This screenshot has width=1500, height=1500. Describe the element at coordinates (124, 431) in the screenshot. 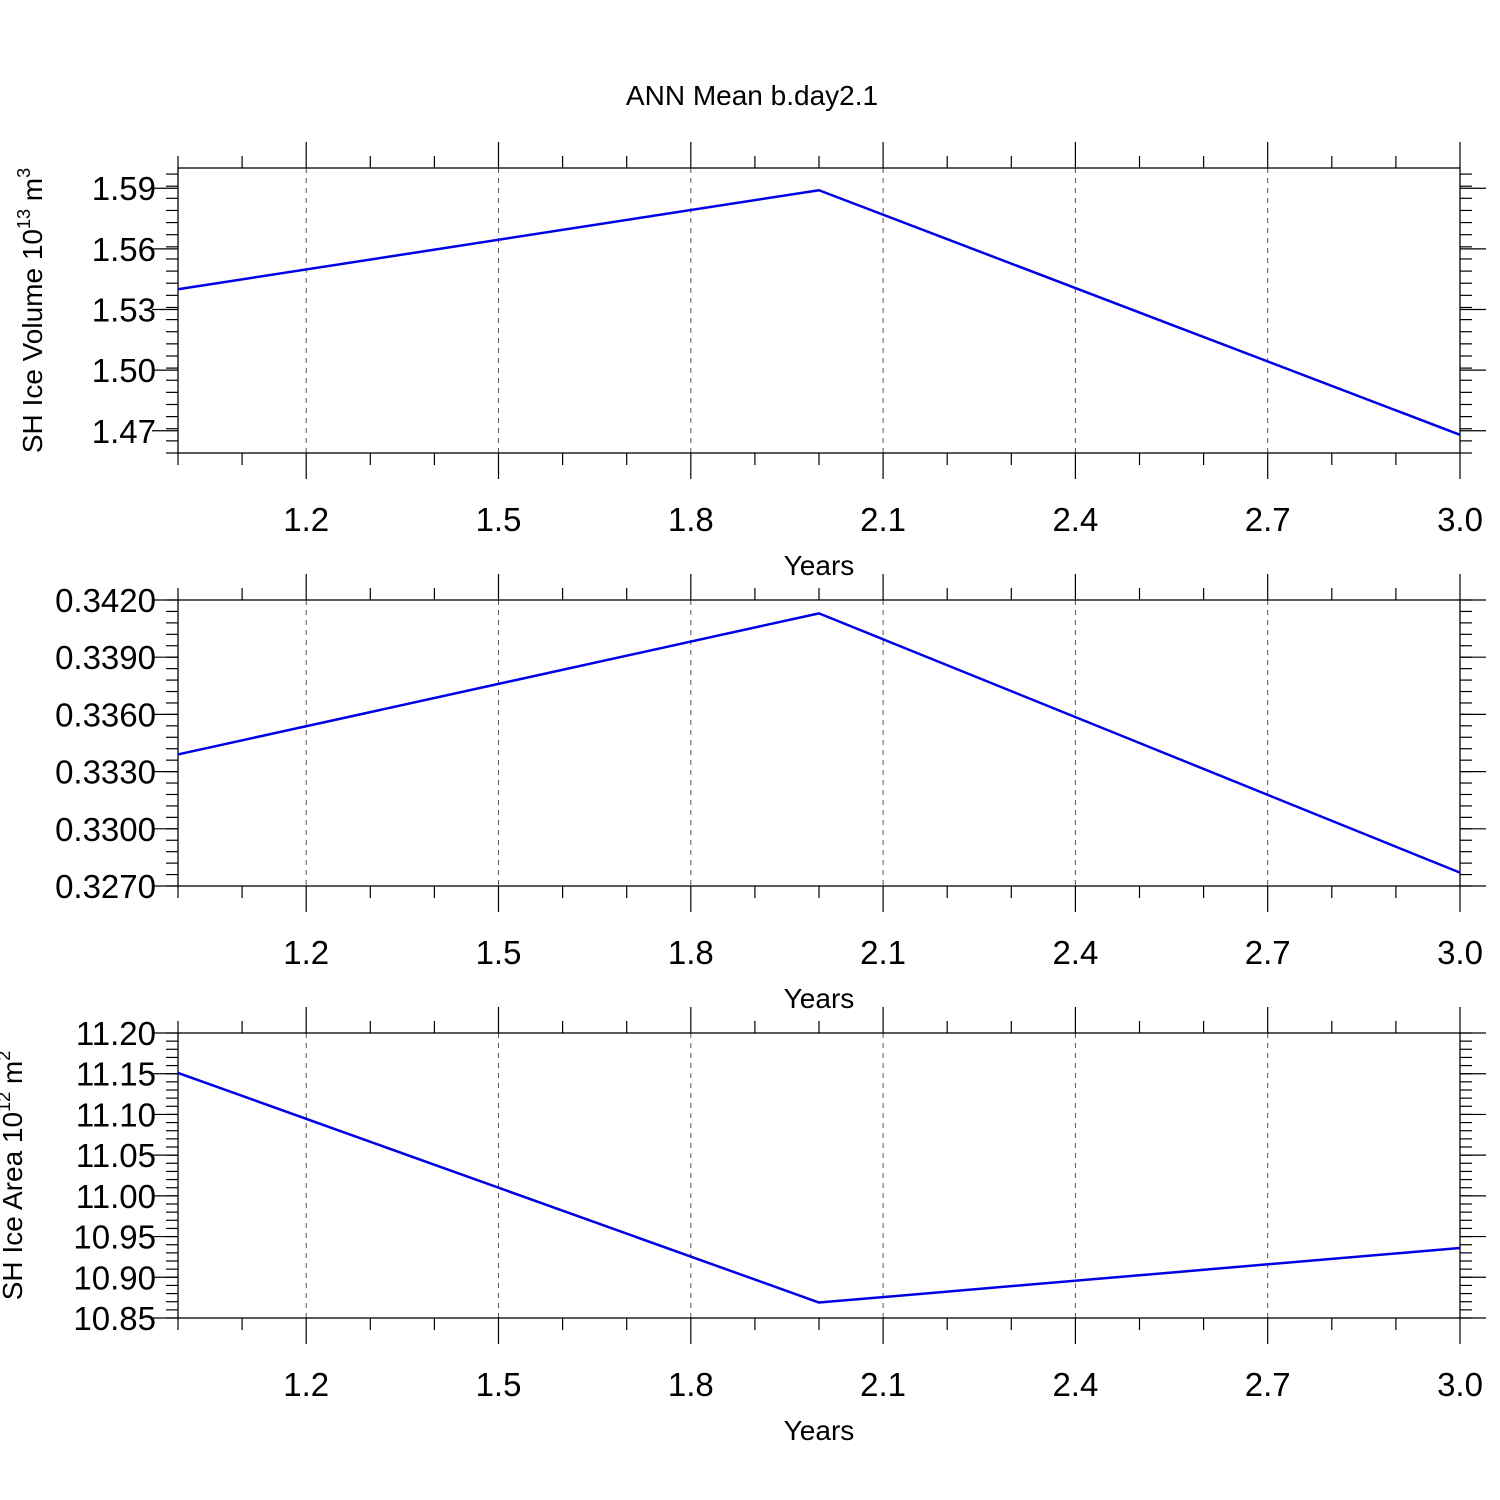

I see `y-tick-label: 1.47` at that location.